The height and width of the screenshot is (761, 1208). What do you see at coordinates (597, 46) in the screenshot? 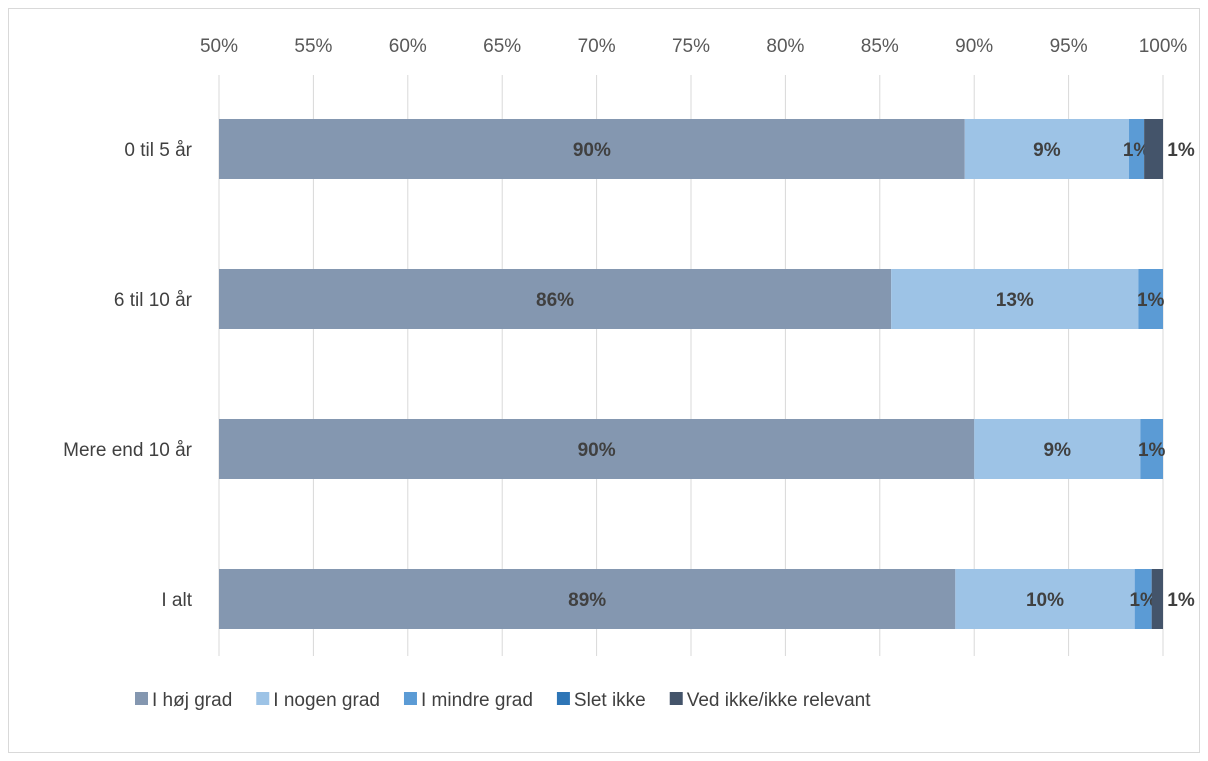
I see `x-tick-label: 70%` at bounding box center [597, 46].